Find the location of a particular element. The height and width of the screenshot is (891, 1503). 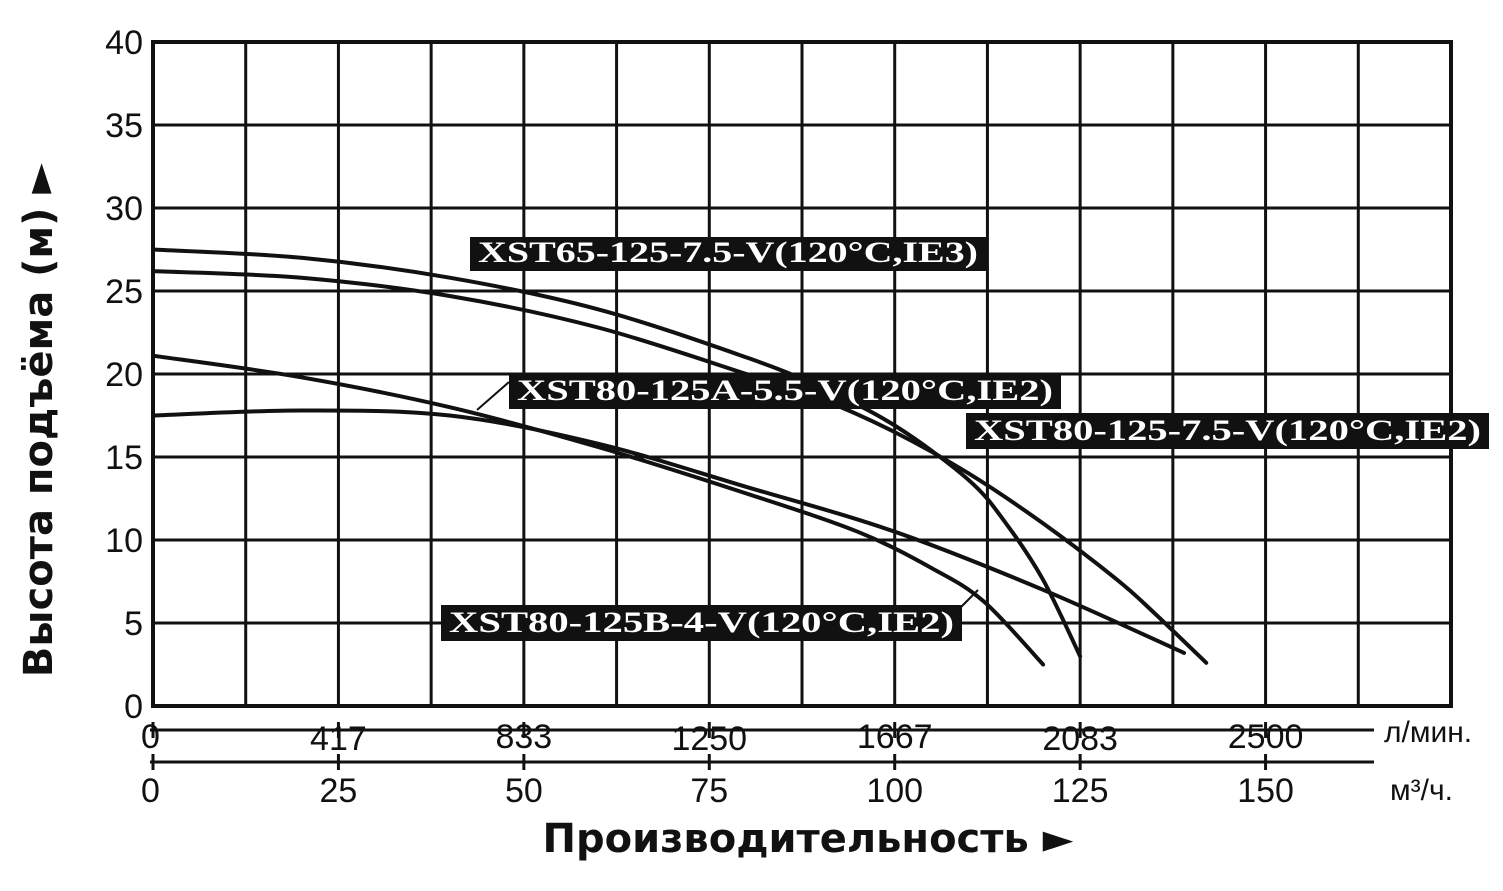

series-xst80-125-7-5-label-box is located at coordinates (1227, 431).